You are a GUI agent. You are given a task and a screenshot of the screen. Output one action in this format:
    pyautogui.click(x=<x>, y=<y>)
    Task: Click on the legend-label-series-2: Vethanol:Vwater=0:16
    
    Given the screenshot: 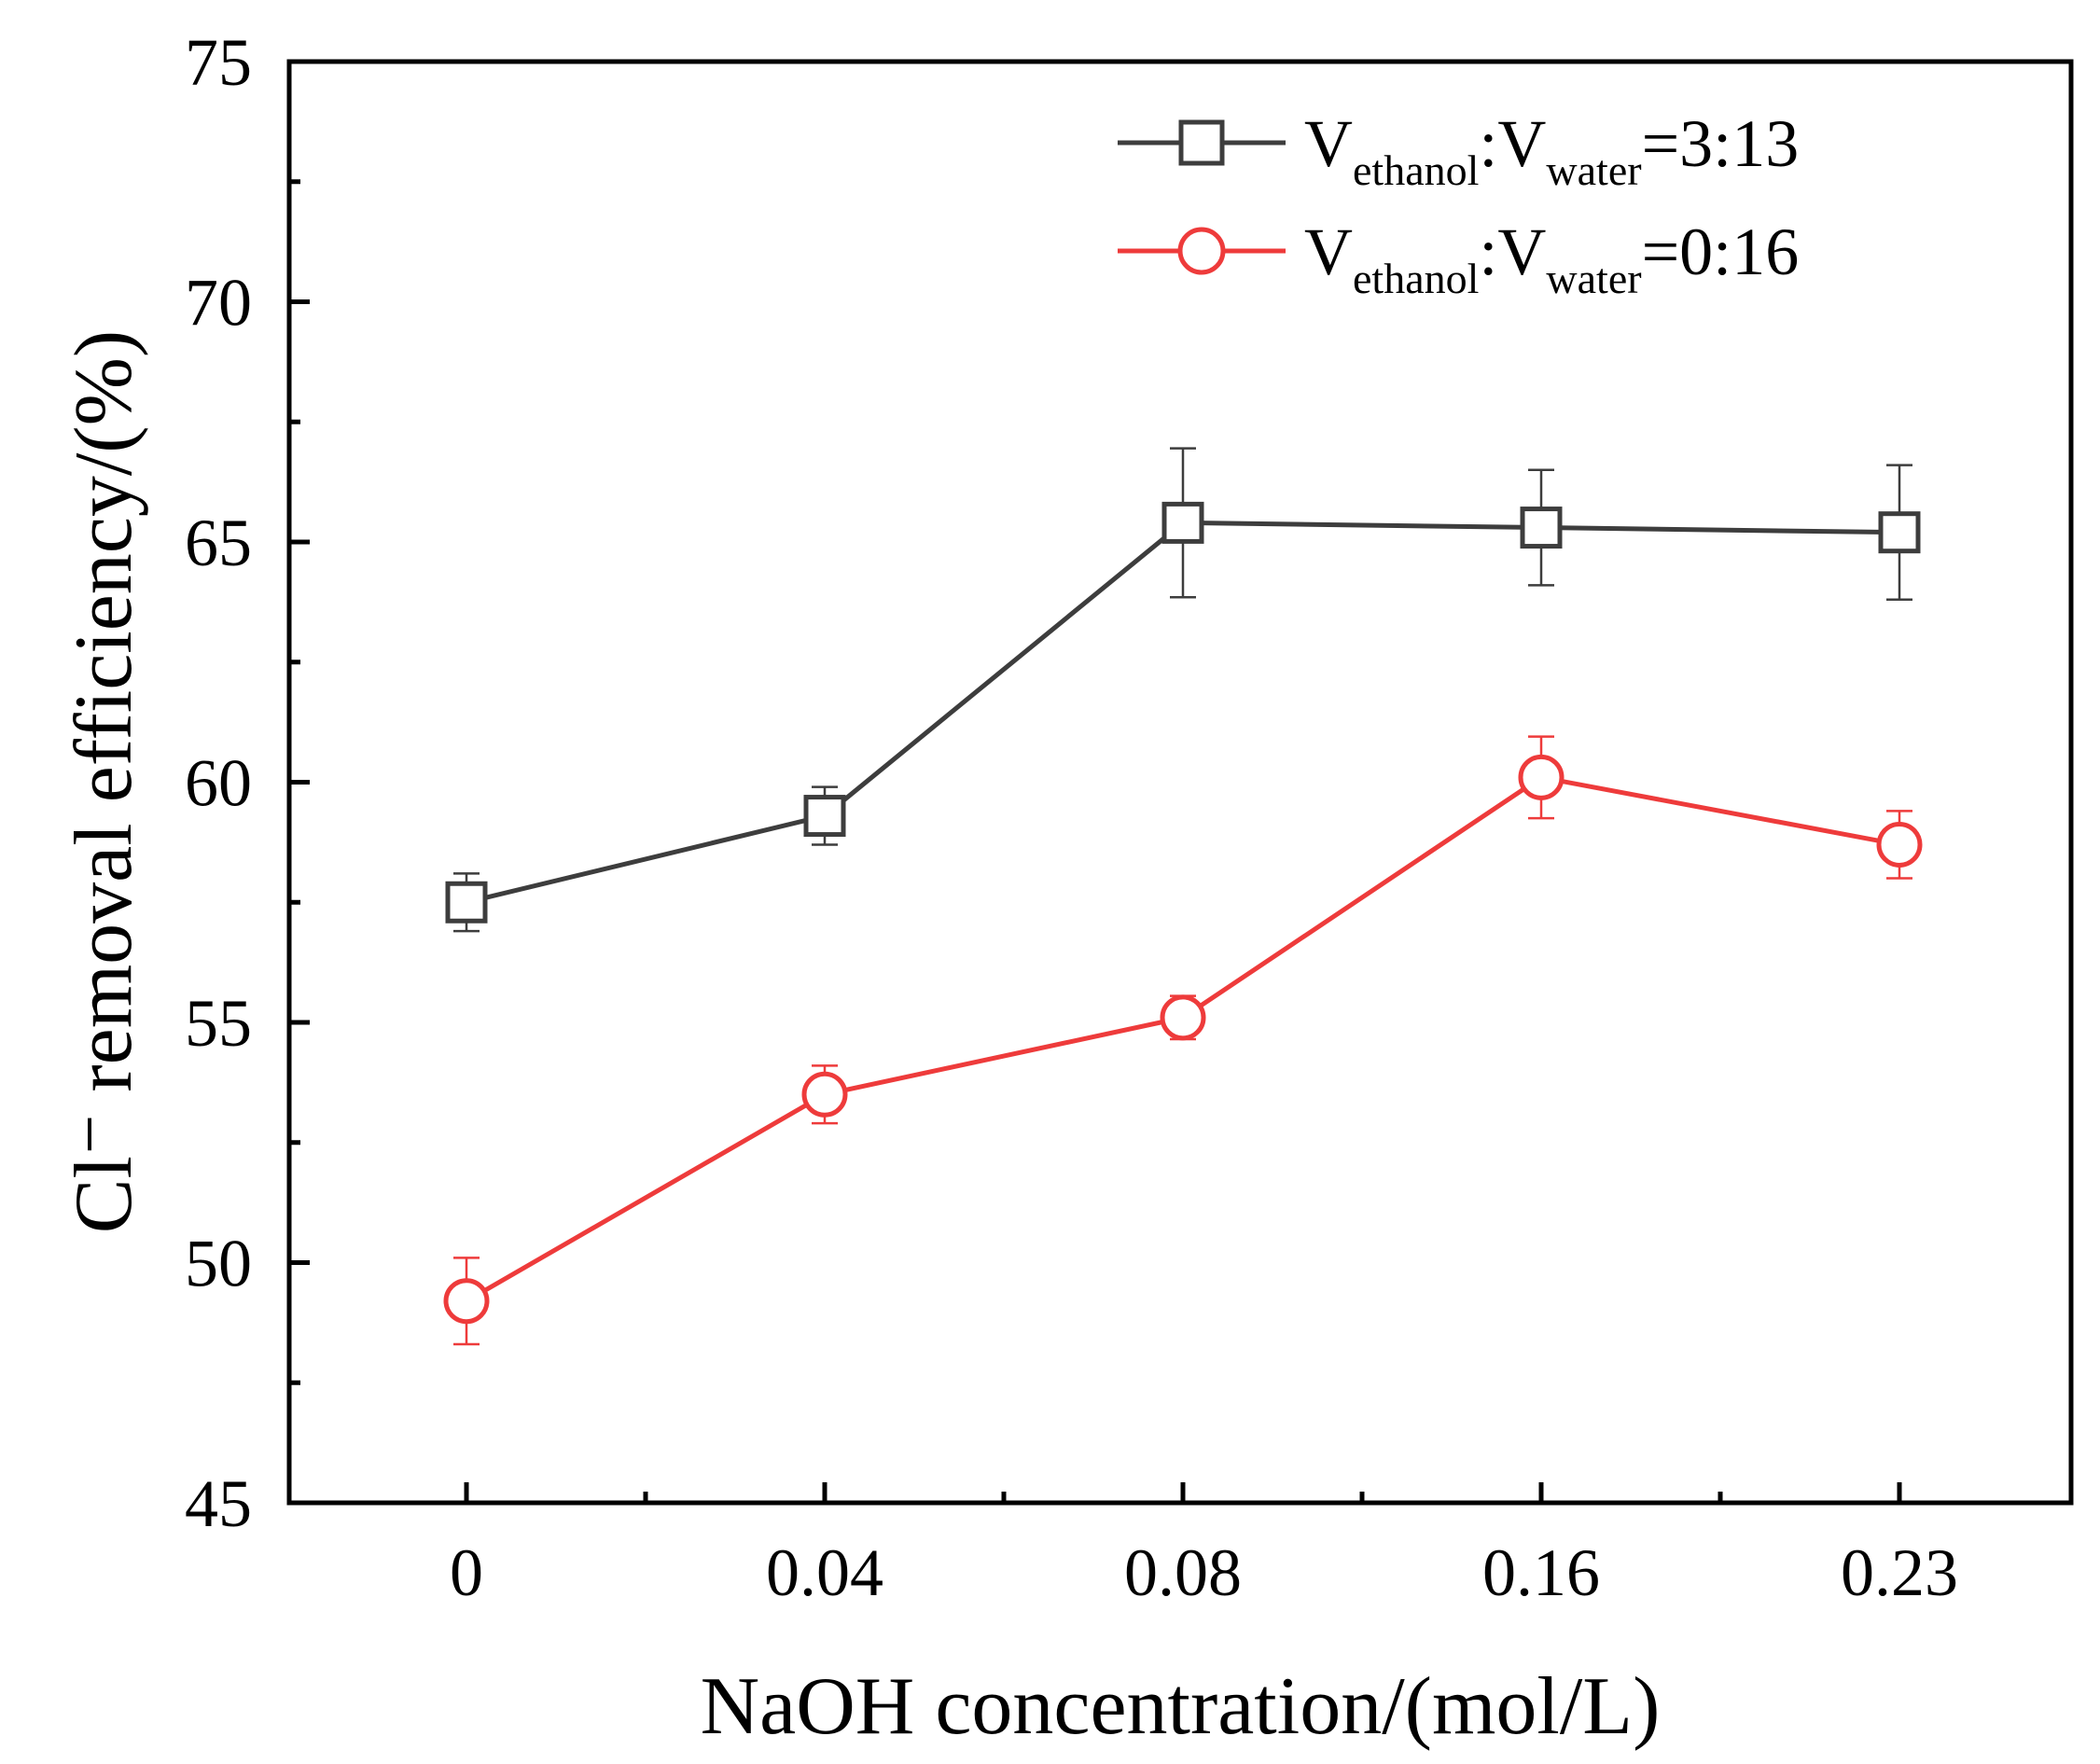 What is the action you would take?
    pyautogui.click(x=1551, y=258)
    